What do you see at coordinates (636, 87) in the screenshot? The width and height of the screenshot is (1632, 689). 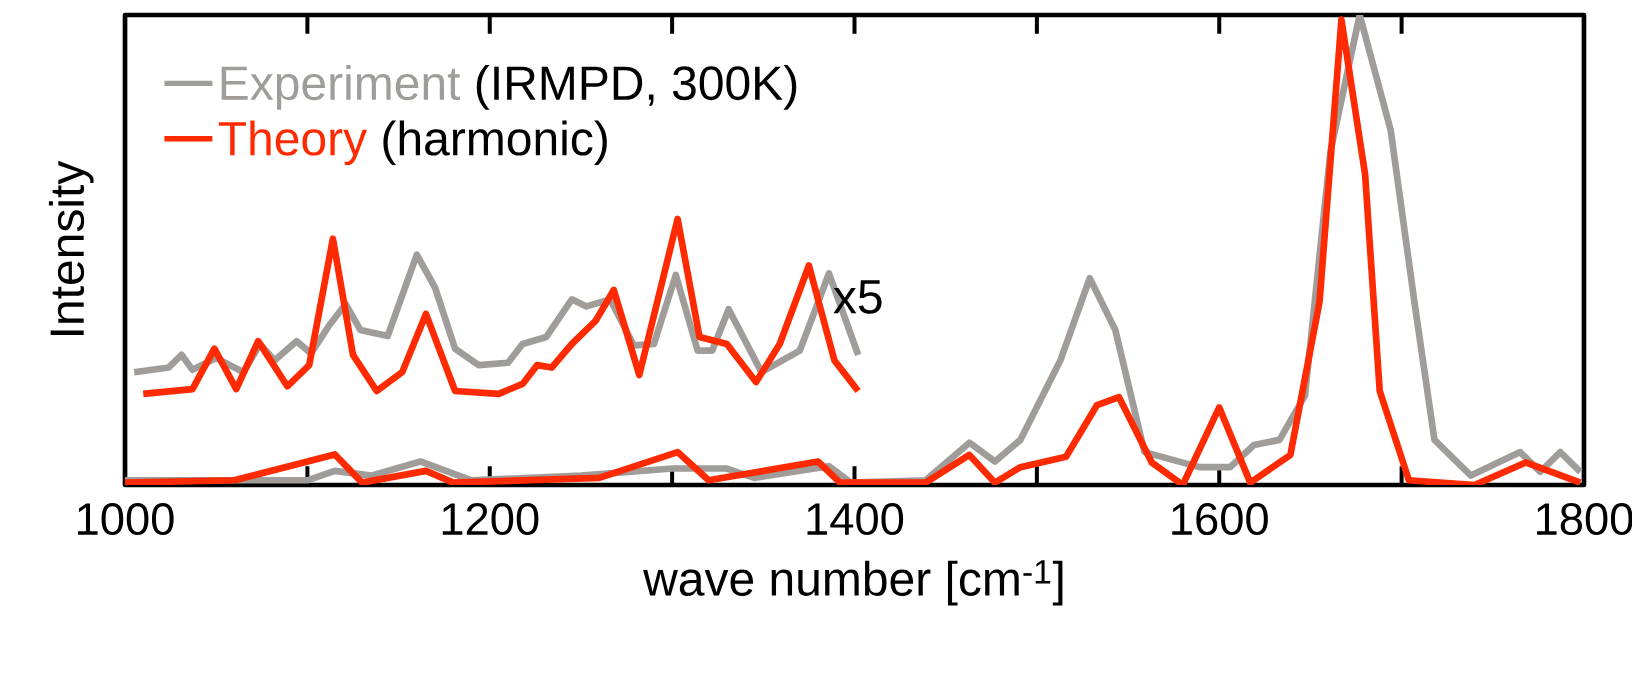 I see `annotation: (IRMPD, 300K)` at bounding box center [636, 87].